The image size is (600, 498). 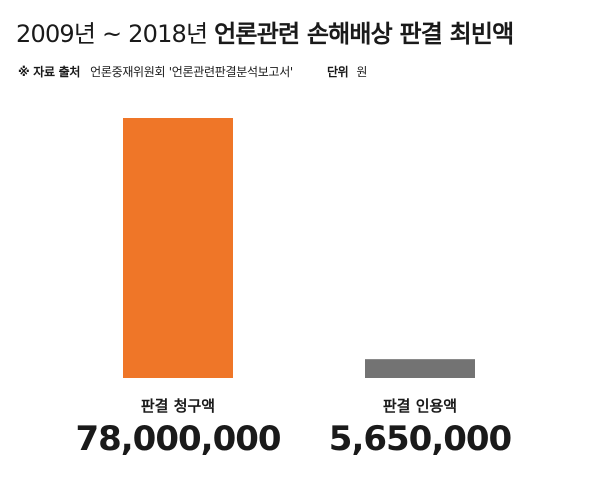 What do you see at coordinates (49, 72) in the screenshot?
I see `source-key: ※ 자료 출처` at bounding box center [49, 72].